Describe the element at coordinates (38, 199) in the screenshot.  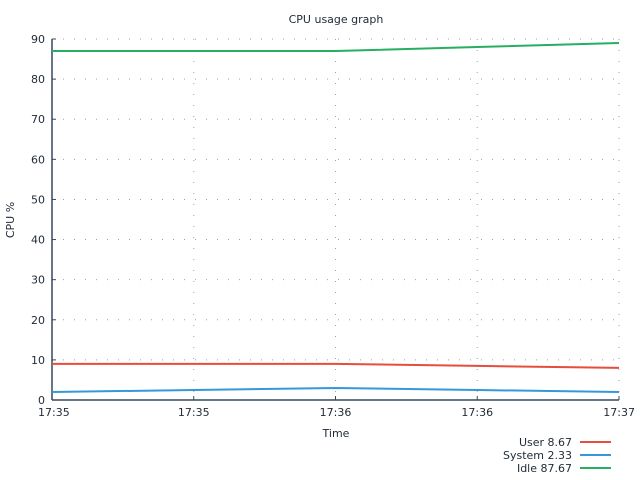
I see `y-tick-label: 50` at that location.